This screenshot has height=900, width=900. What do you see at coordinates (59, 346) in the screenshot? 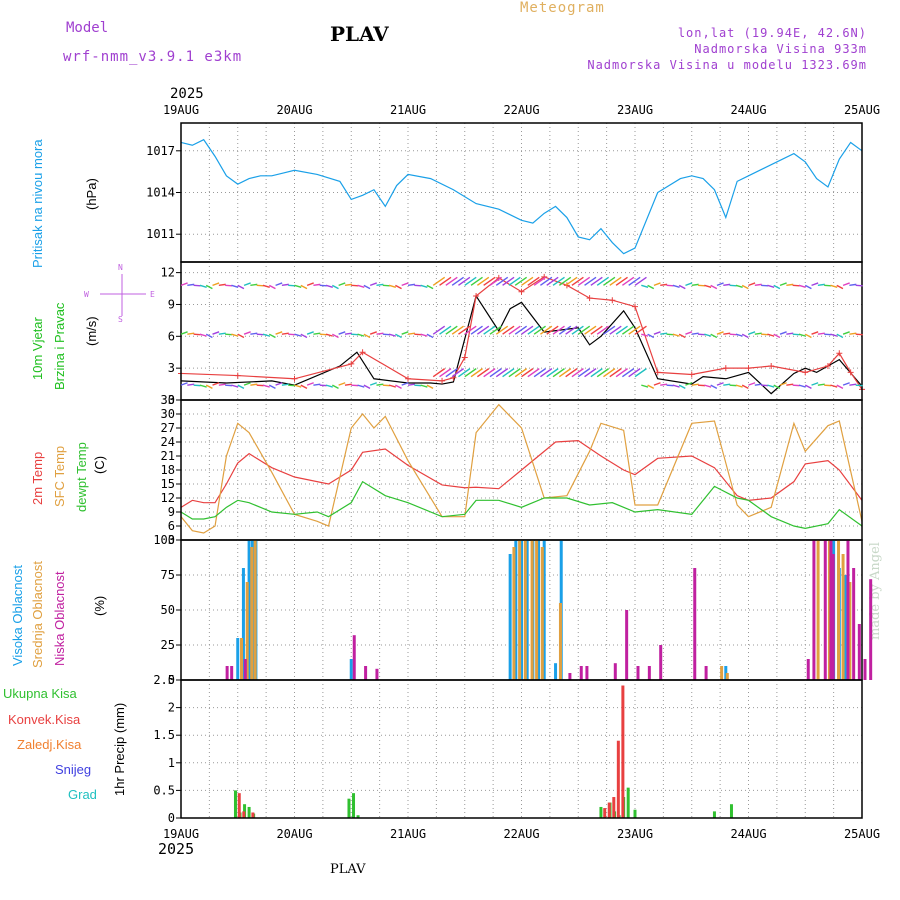
I see `wind-title-b: Brzina i Pravac` at bounding box center [59, 346].